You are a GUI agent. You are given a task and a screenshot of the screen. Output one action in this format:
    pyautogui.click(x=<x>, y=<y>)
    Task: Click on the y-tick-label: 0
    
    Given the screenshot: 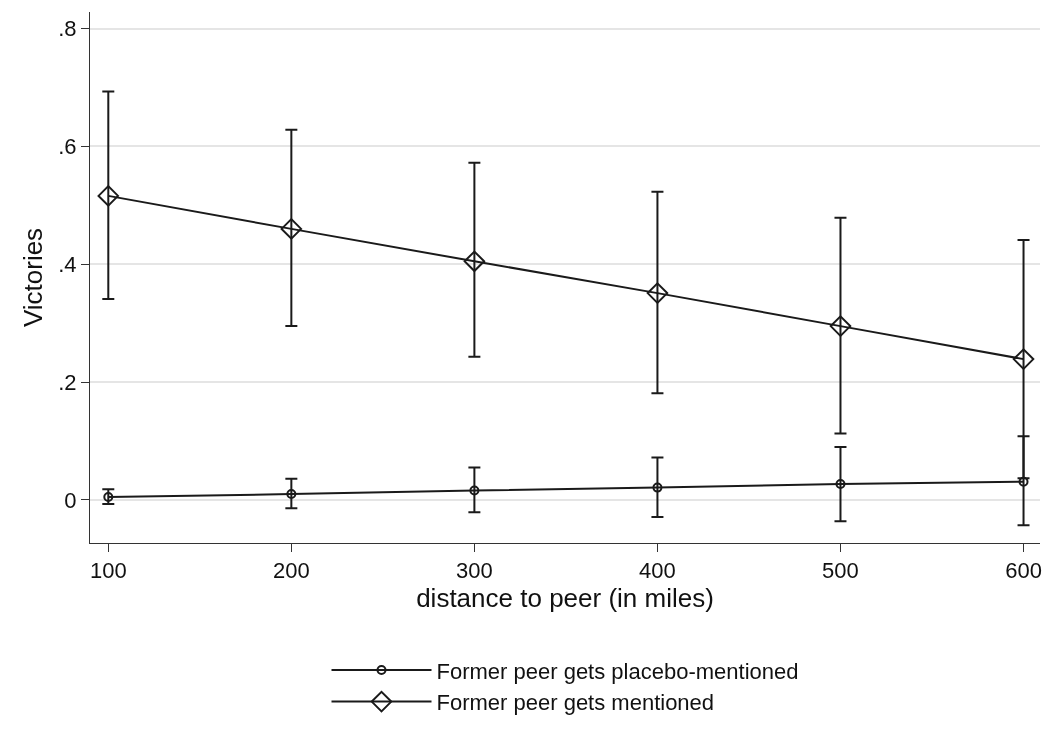 What is the action you would take?
    pyautogui.click(x=70, y=500)
    